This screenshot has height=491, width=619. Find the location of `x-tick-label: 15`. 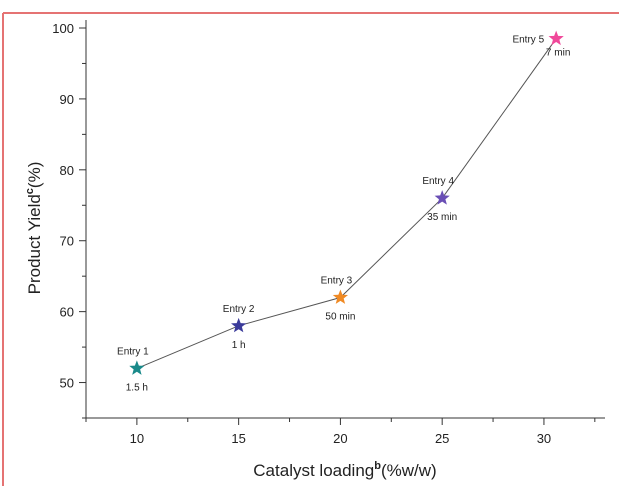

x-tick-label: 15 is located at coordinates (238, 438).